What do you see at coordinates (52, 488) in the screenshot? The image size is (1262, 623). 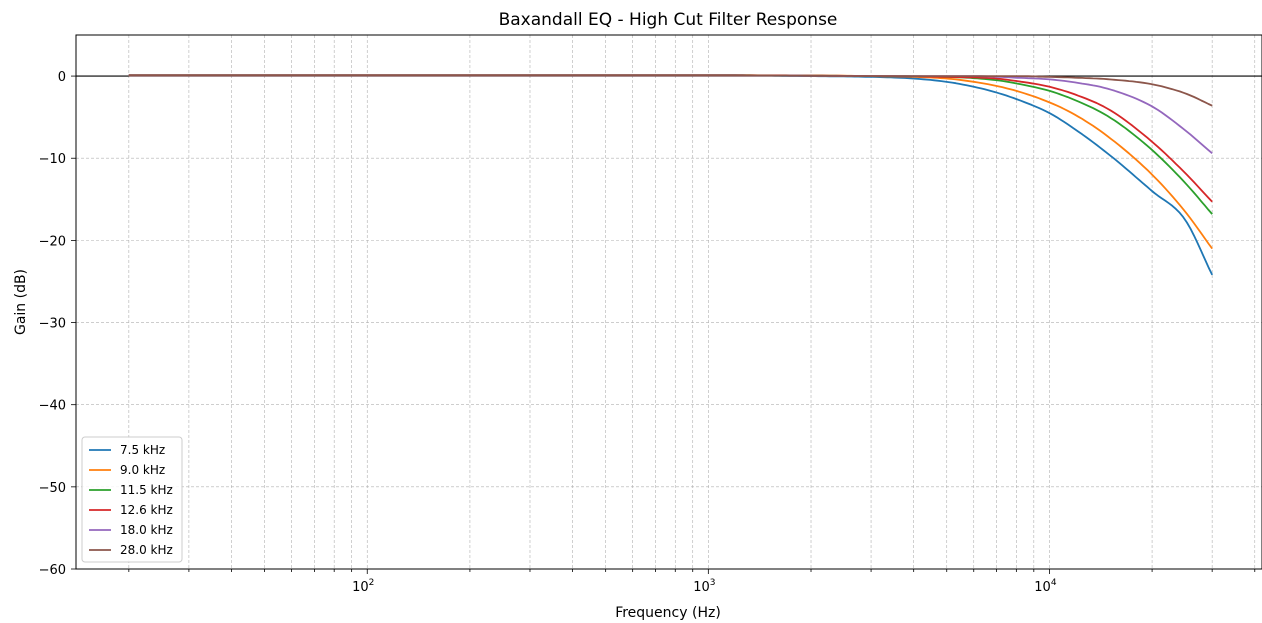 I see `y-tick-label: −50` at bounding box center [52, 488].